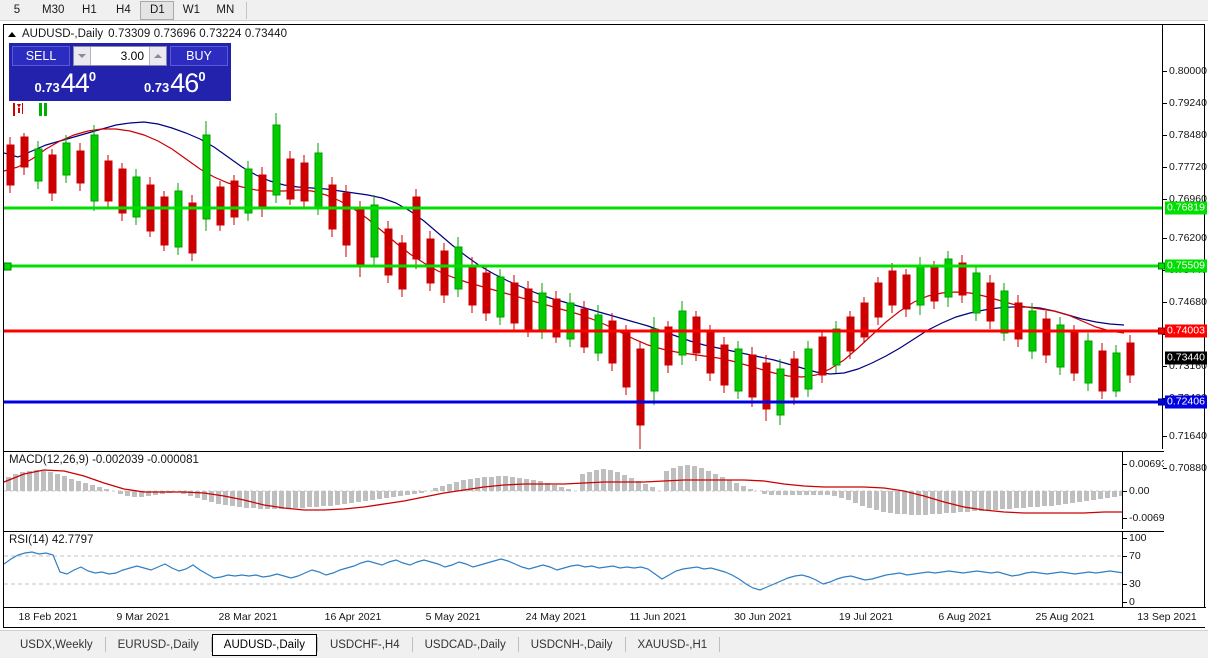 Image resolution: width=1208 pixels, height=658 pixels. I want to click on ask-price-display: 0.73 46 0, so click(174, 83).